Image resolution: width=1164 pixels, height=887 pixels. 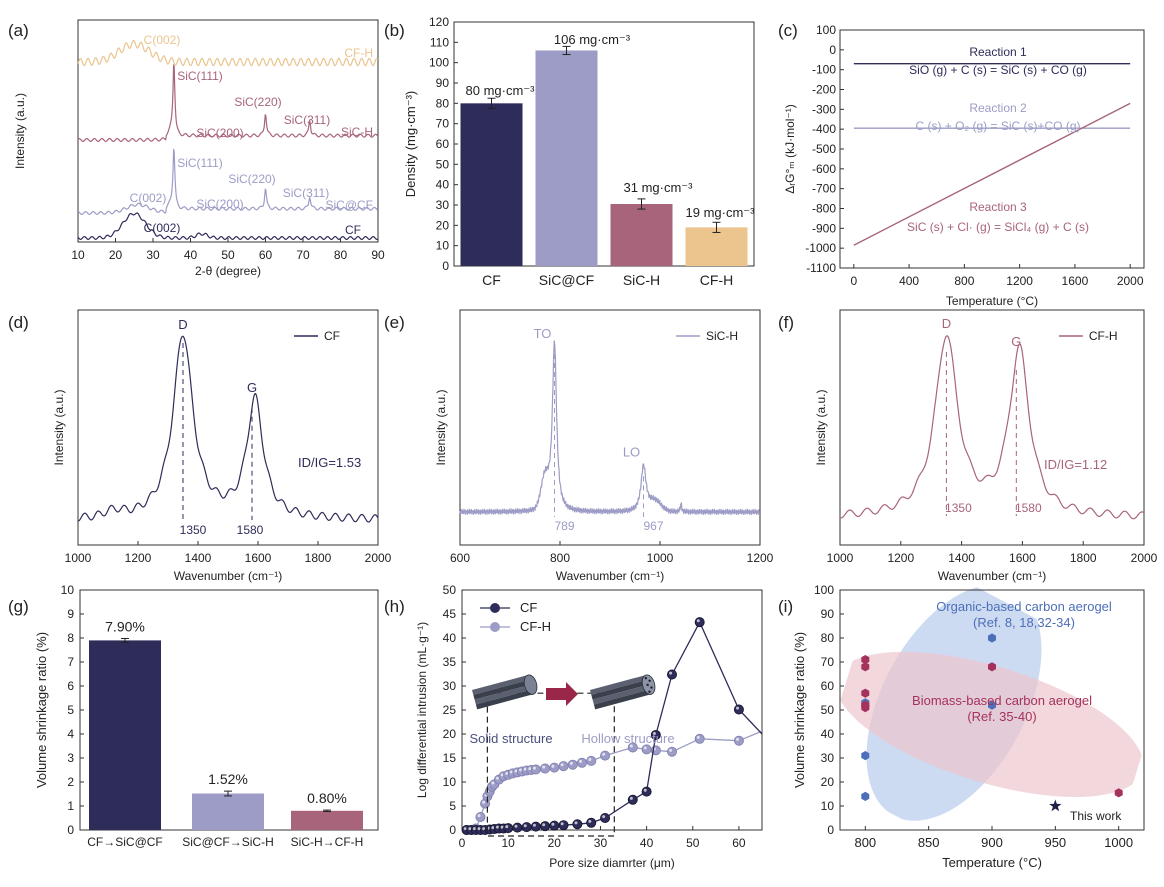 I want to click on y-tick-label: 80, so click(x=828, y=638).